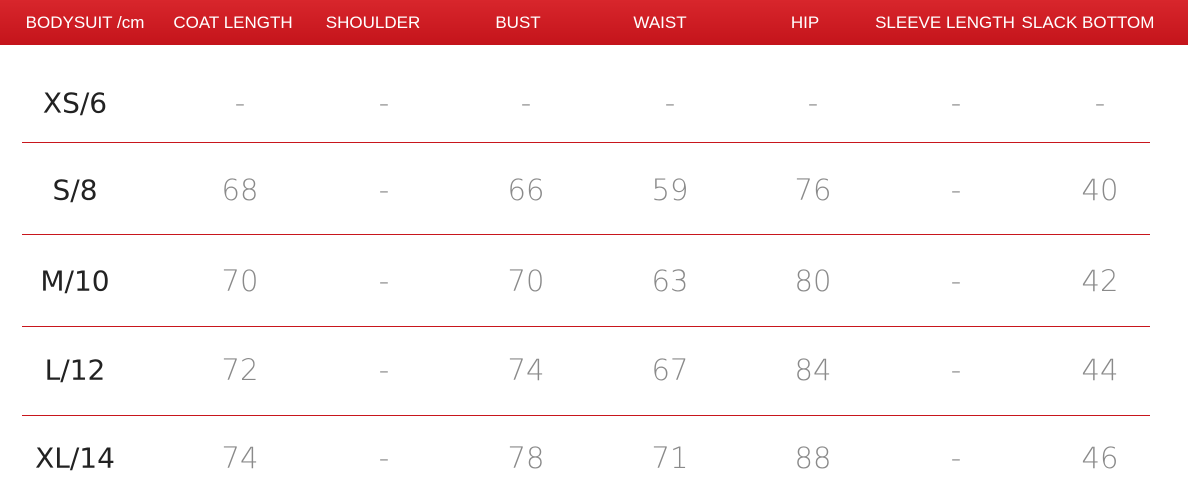 Image resolution: width=1188 pixels, height=499 pixels. What do you see at coordinates (373, 22) in the screenshot?
I see `column-header: SHOULDER` at bounding box center [373, 22].